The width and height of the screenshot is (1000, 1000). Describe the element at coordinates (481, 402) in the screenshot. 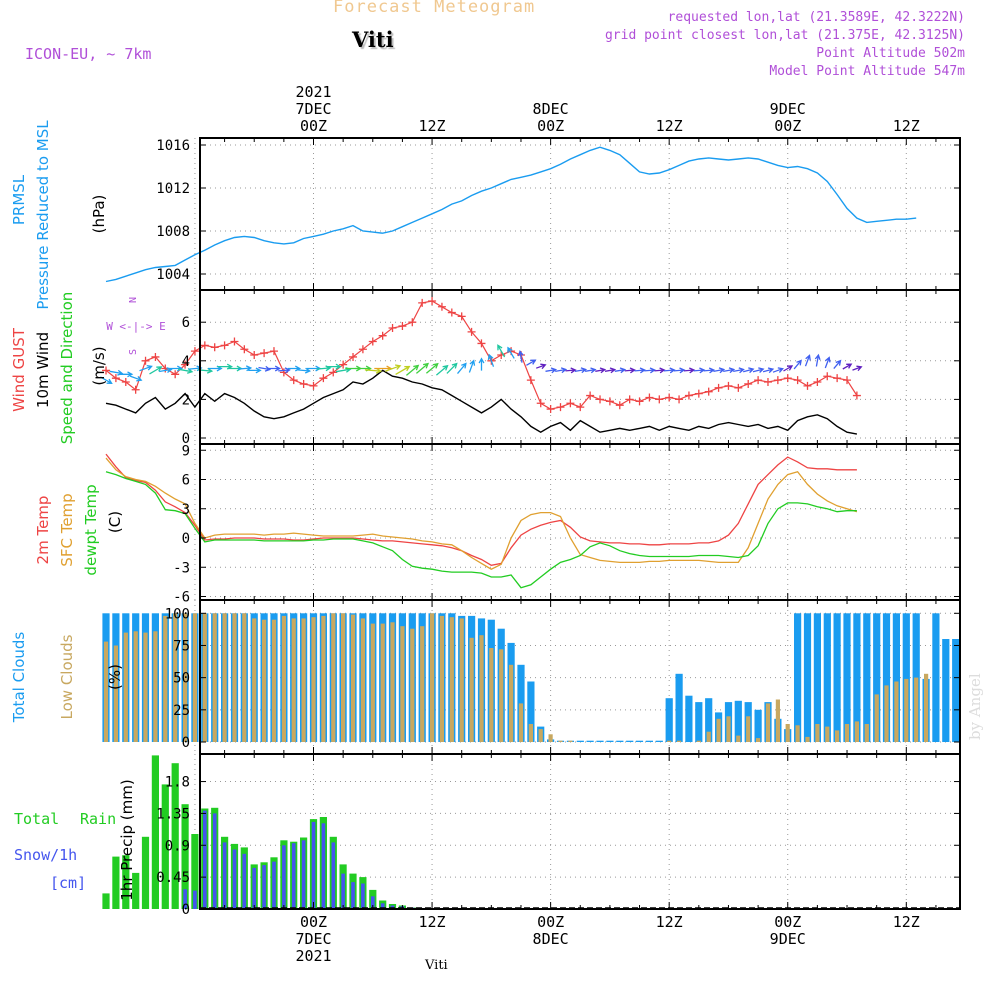

I see `wind-10m-line` at that location.